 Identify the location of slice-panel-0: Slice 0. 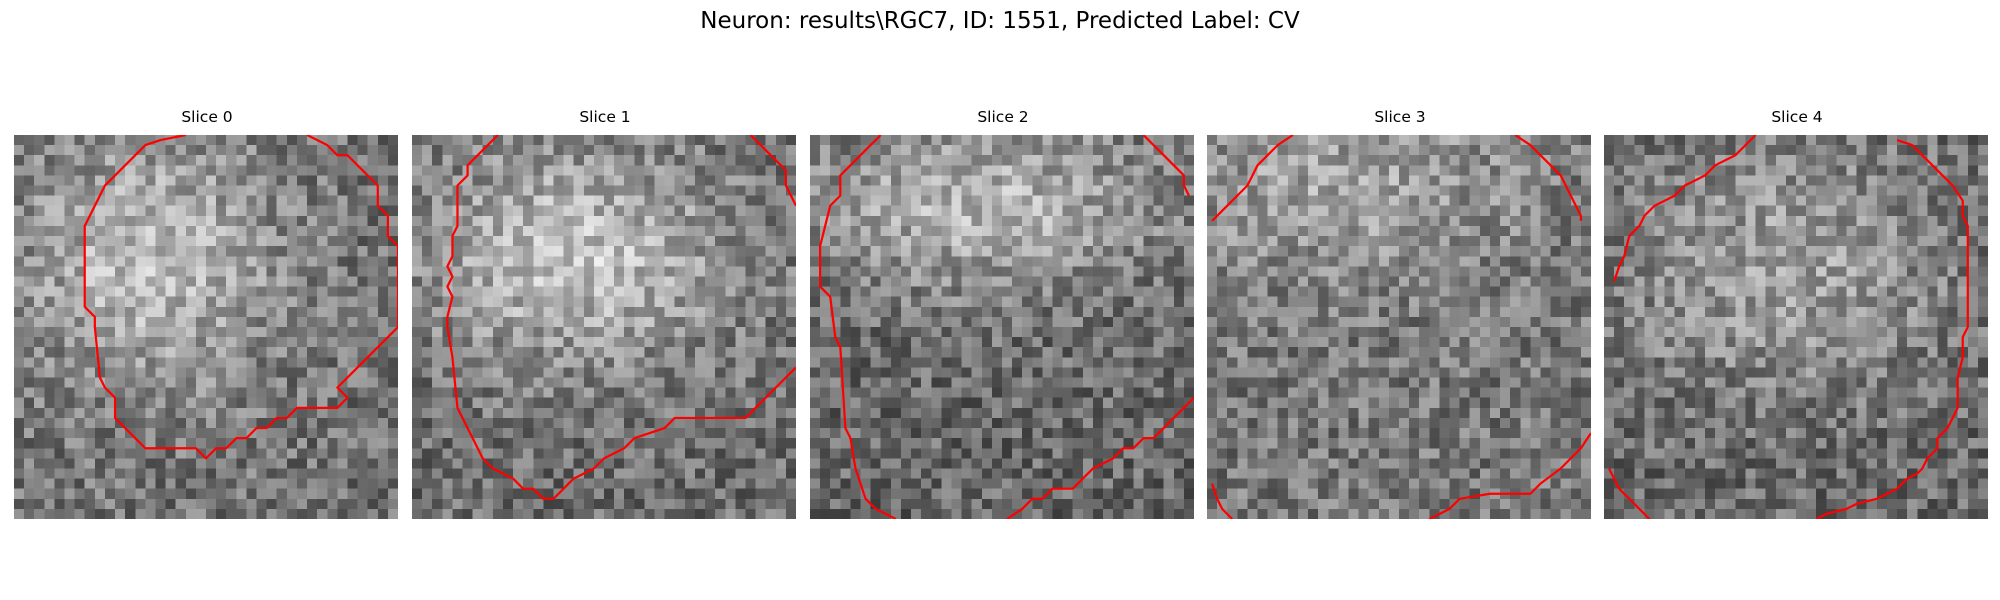
(207, 318).